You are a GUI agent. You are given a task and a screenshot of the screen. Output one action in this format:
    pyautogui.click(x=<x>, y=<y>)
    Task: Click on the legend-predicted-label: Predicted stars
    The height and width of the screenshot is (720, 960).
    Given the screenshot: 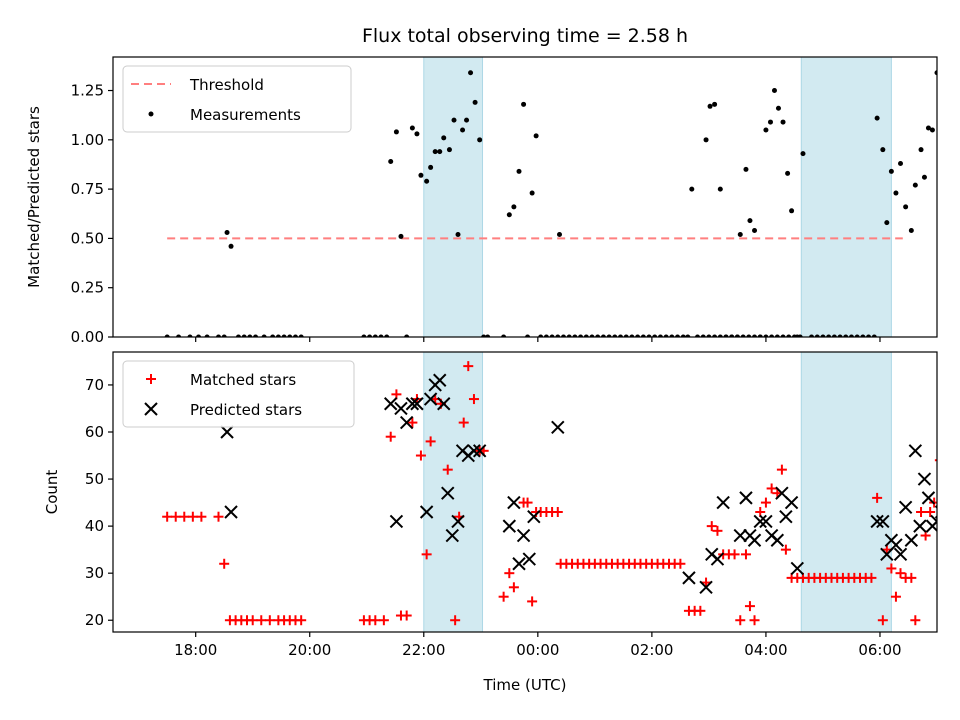 What is the action you would take?
    pyautogui.click(x=246, y=410)
    